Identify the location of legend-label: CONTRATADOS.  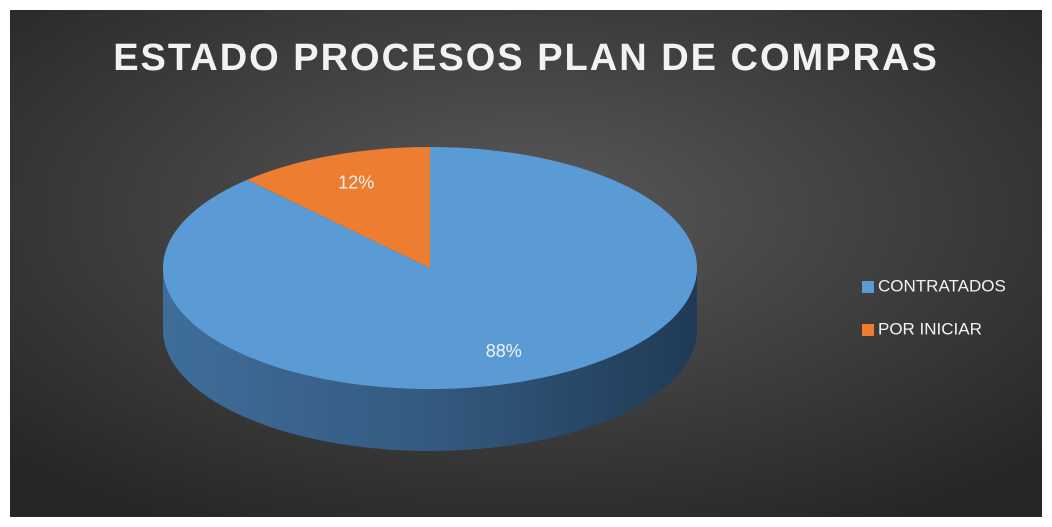
(942, 285).